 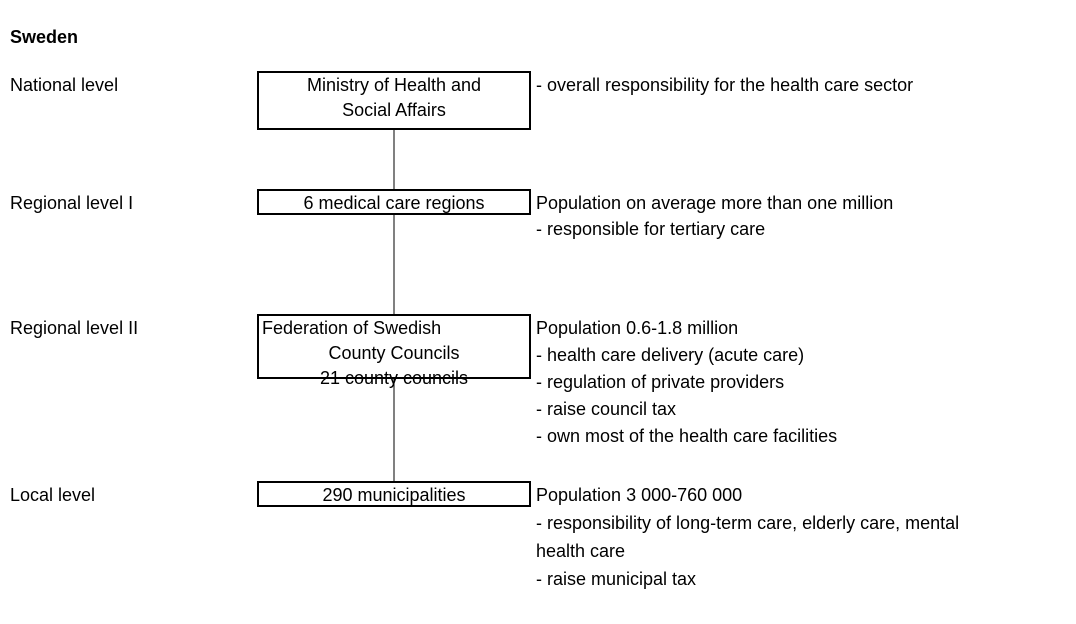 I want to click on description-line: - raise council tax, so click(x=606, y=409).